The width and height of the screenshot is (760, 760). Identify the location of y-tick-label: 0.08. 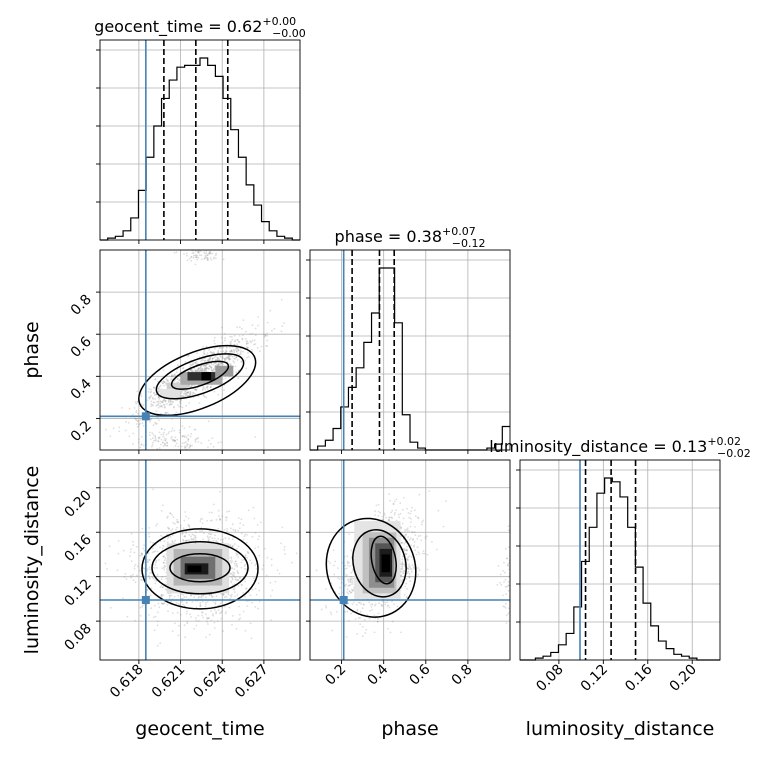
(77, 637).